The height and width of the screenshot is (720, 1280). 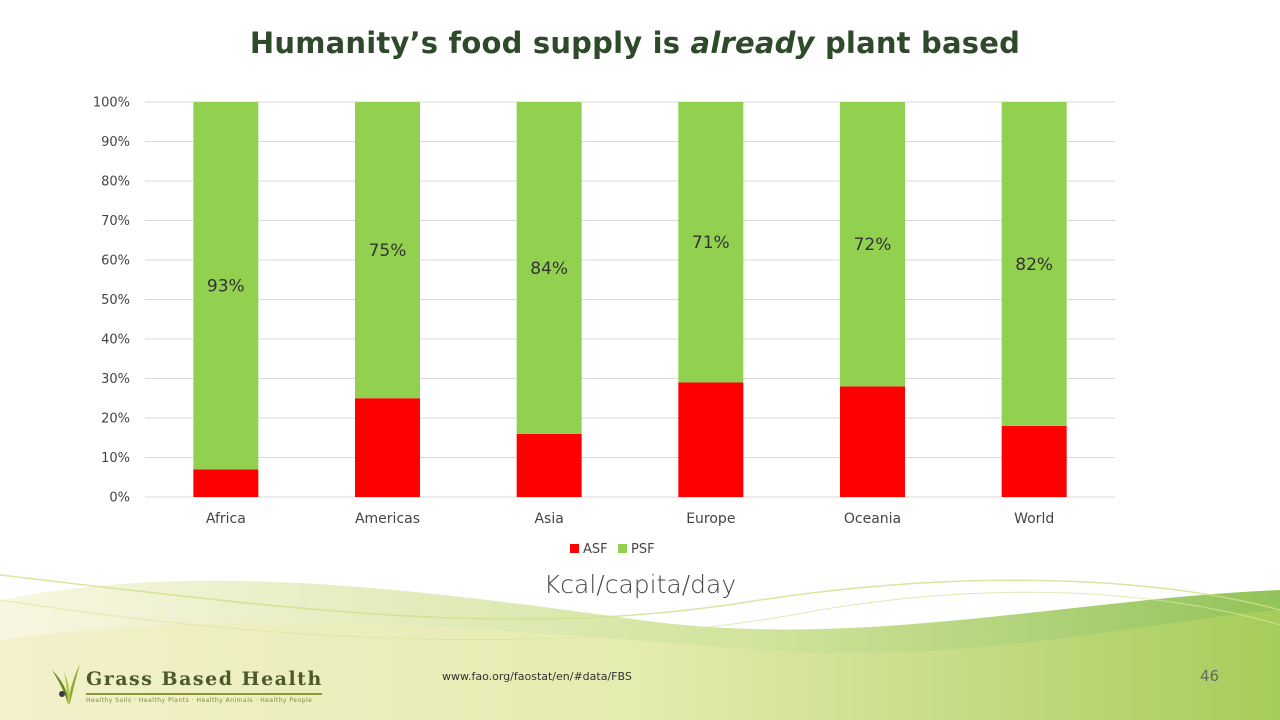 What do you see at coordinates (119, 498) in the screenshot?
I see `y-tick-label: 0%` at bounding box center [119, 498].